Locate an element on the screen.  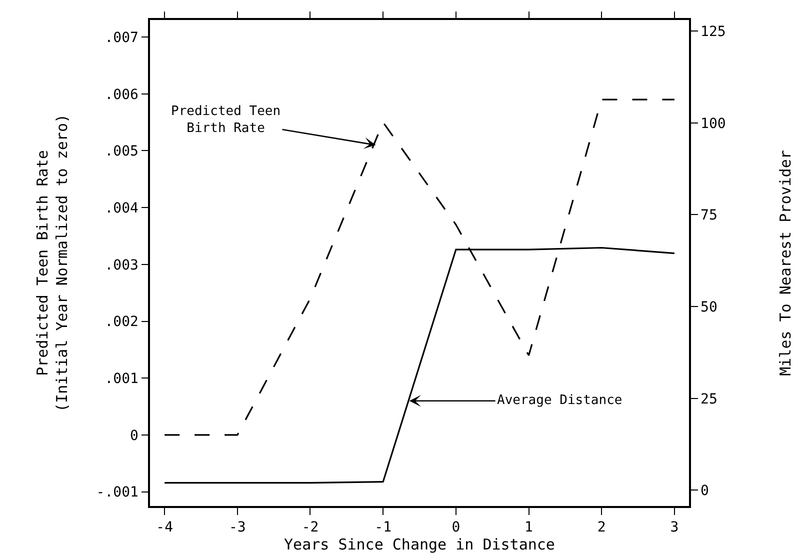
y-tick-label: .003 is located at coordinates (121, 265).